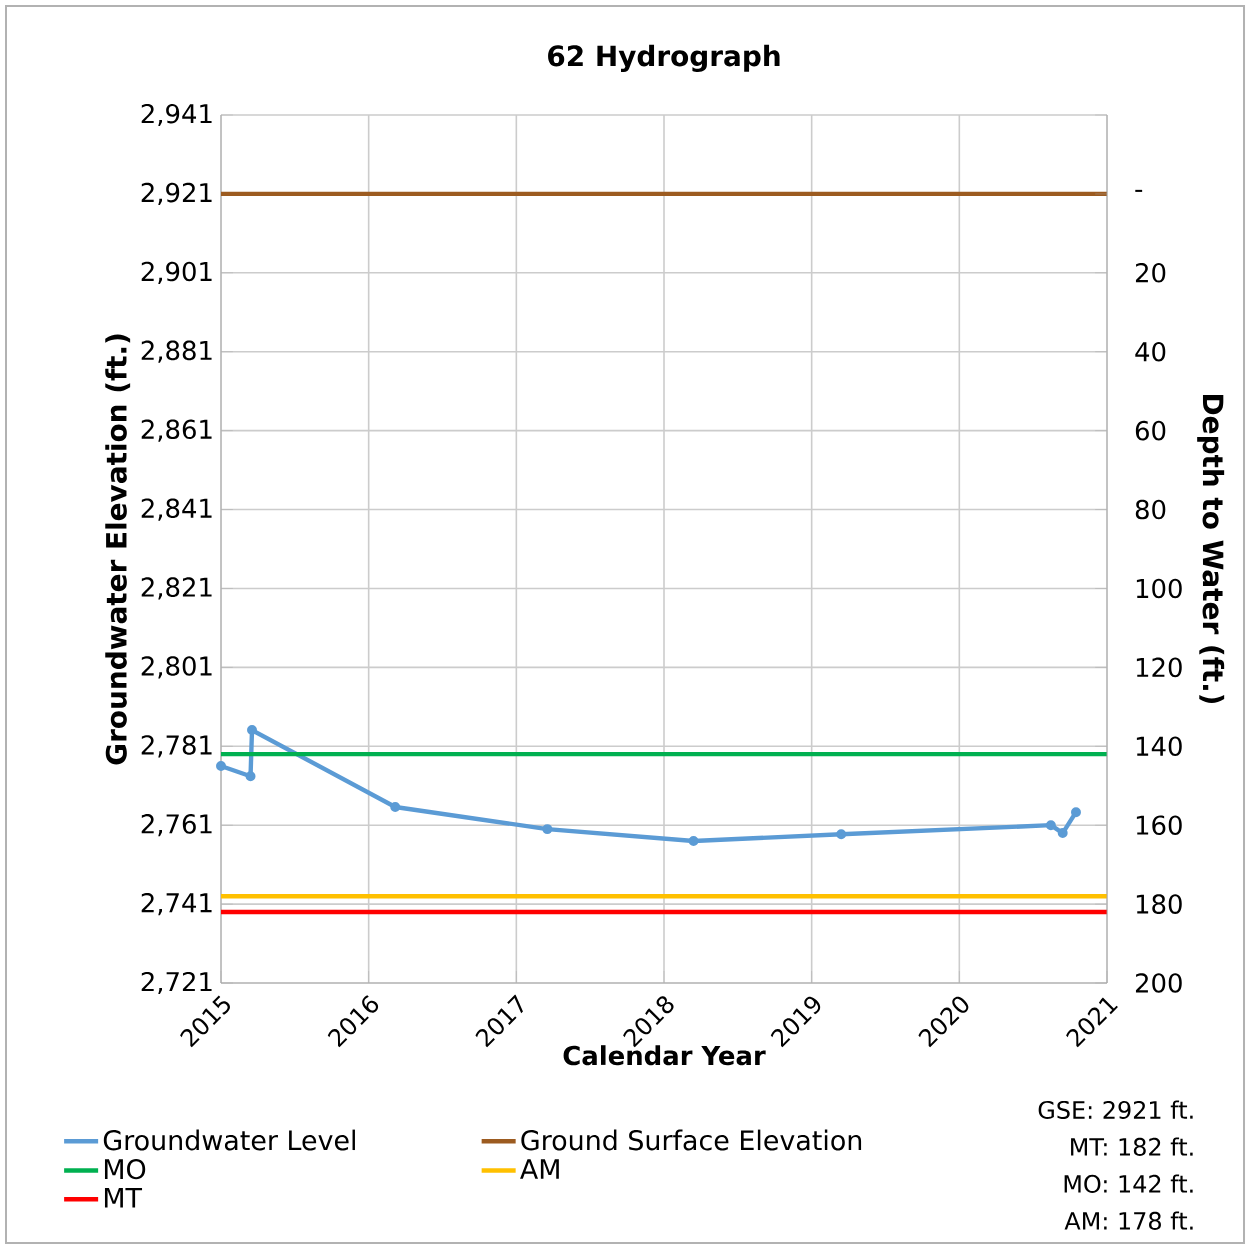 This screenshot has height=1249, width=1250. I want to click on legend-label: Groundwater Level, so click(229, 1140).